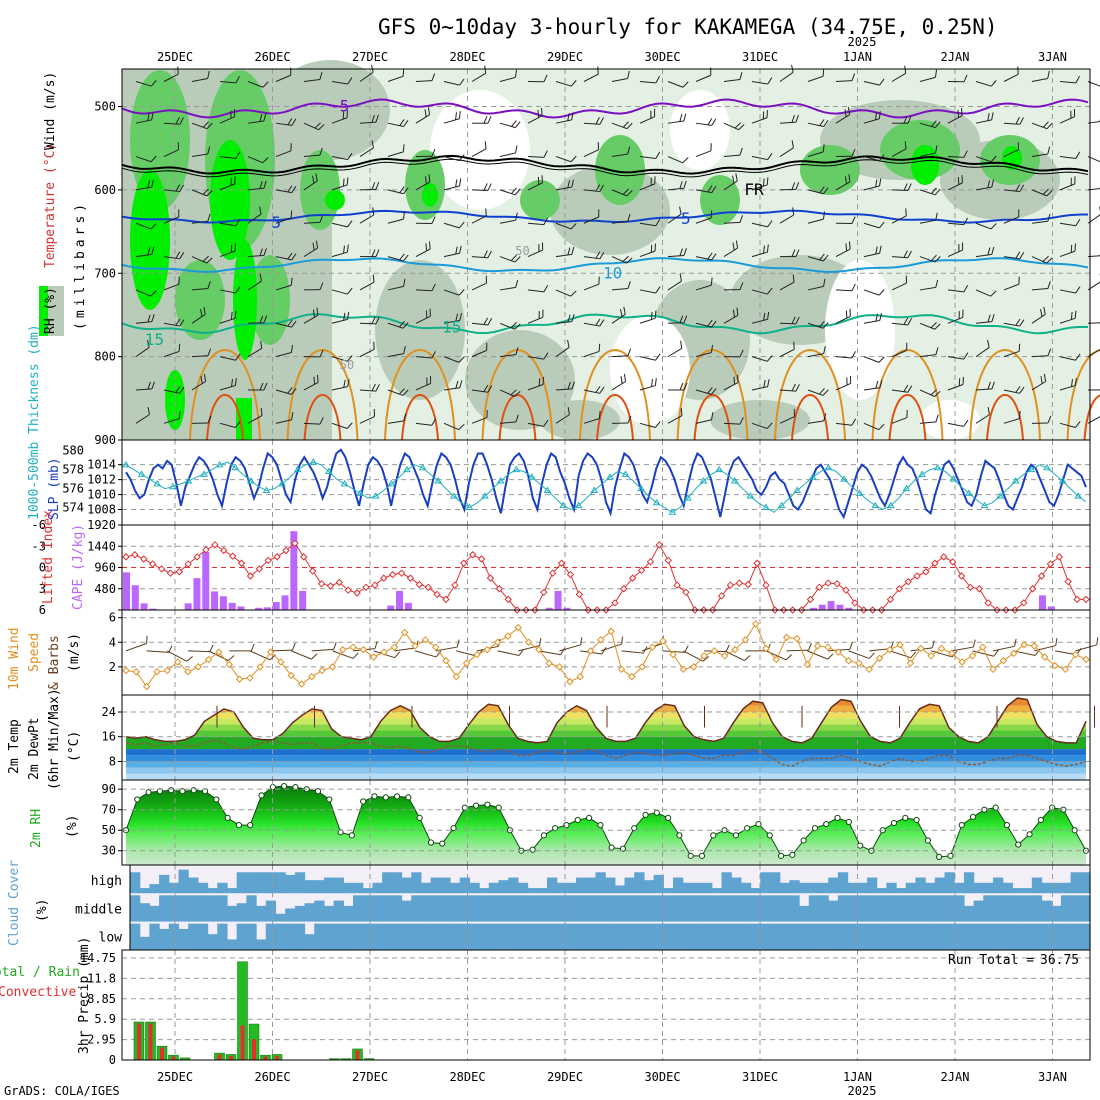 The image size is (1100, 1100). Describe the element at coordinates (370, 1077) in the screenshot. I see `bottom-date-label-2: 27DEC` at that location.